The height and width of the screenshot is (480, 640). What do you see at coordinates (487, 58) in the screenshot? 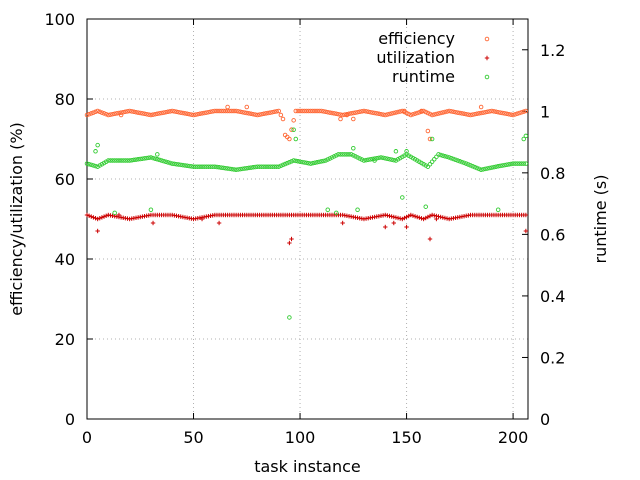
I see `legend-marker-utilization` at bounding box center [487, 58].